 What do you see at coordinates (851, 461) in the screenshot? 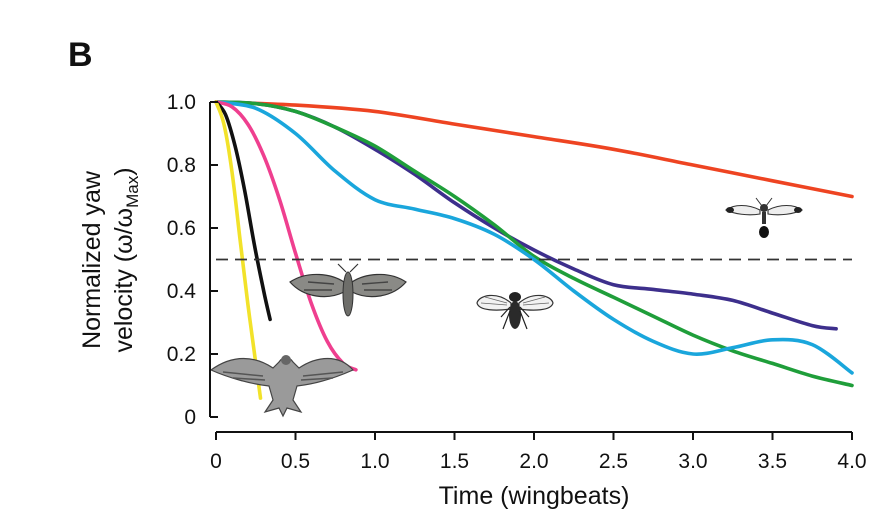
I see `x-tick-label: 4.0` at bounding box center [851, 461].